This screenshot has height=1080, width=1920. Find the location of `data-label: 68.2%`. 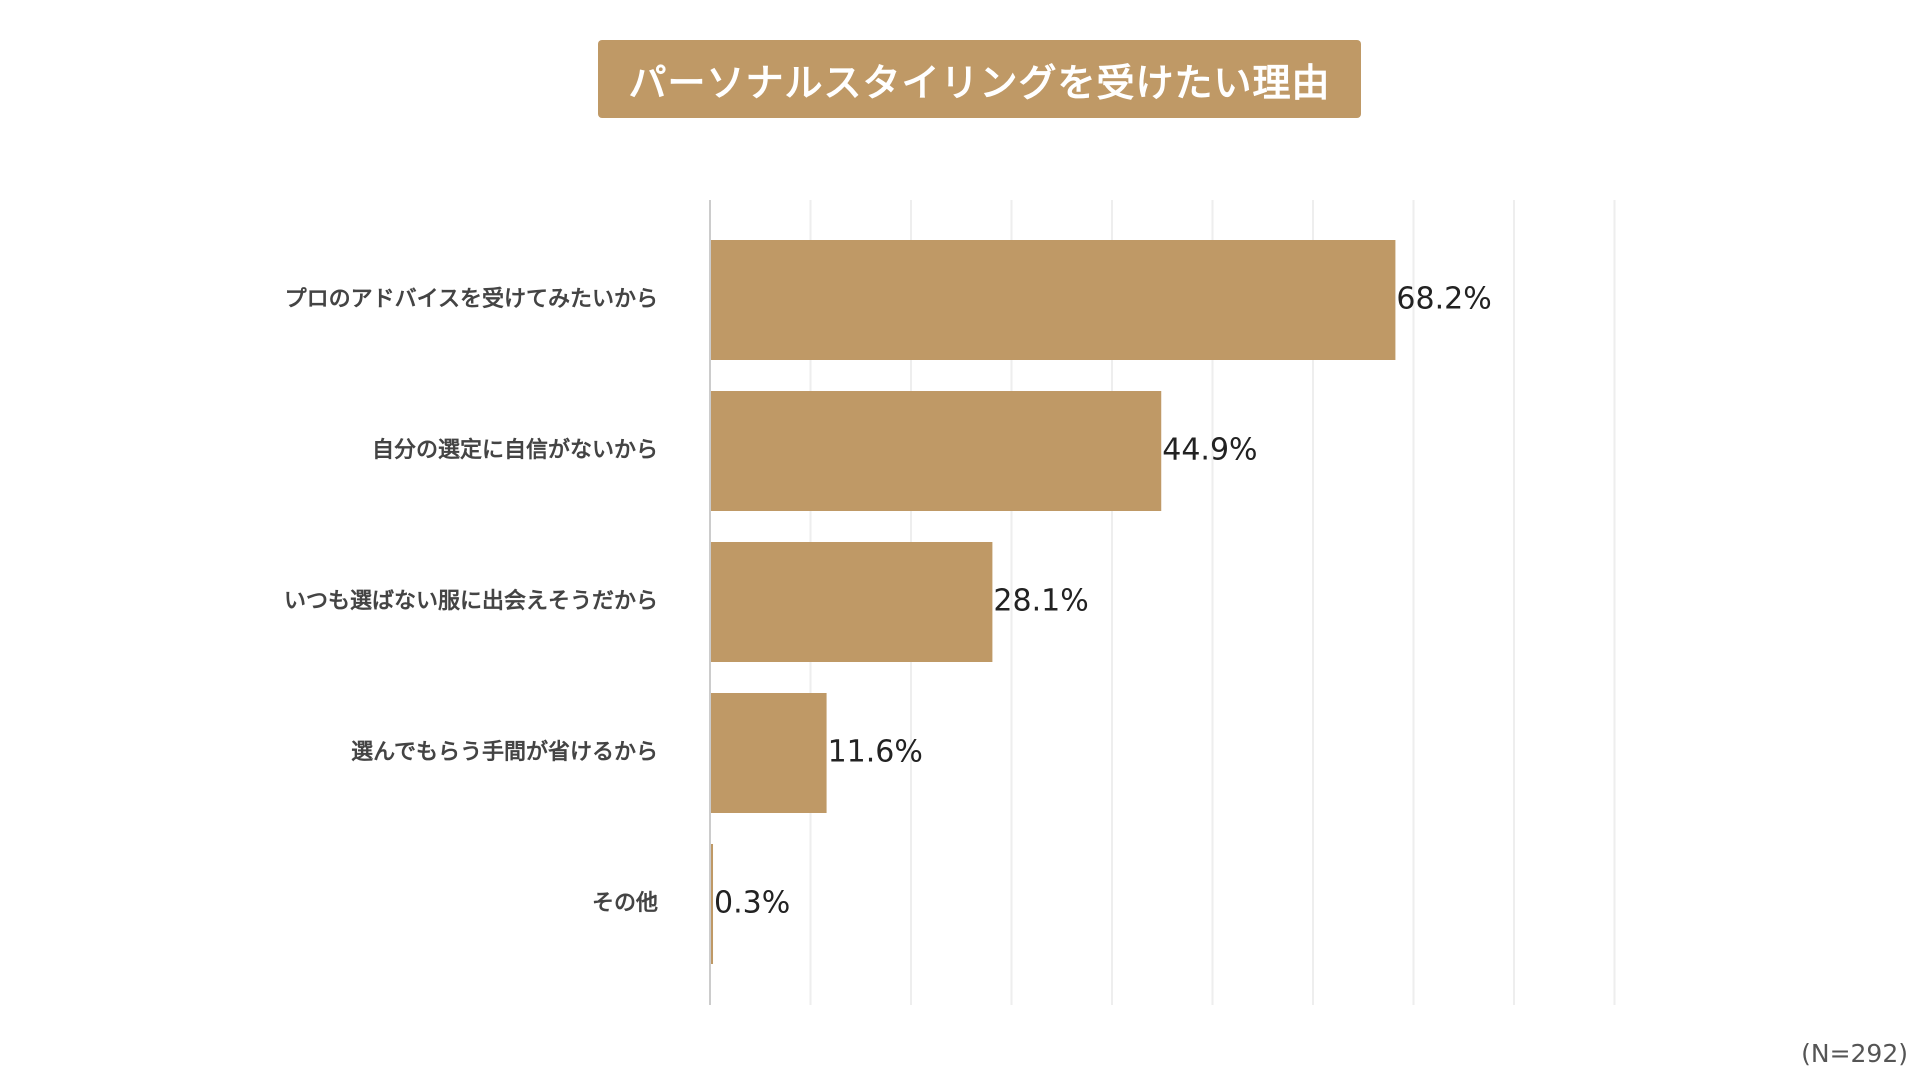

data-label: 68.2% is located at coordinates (1443, 299).